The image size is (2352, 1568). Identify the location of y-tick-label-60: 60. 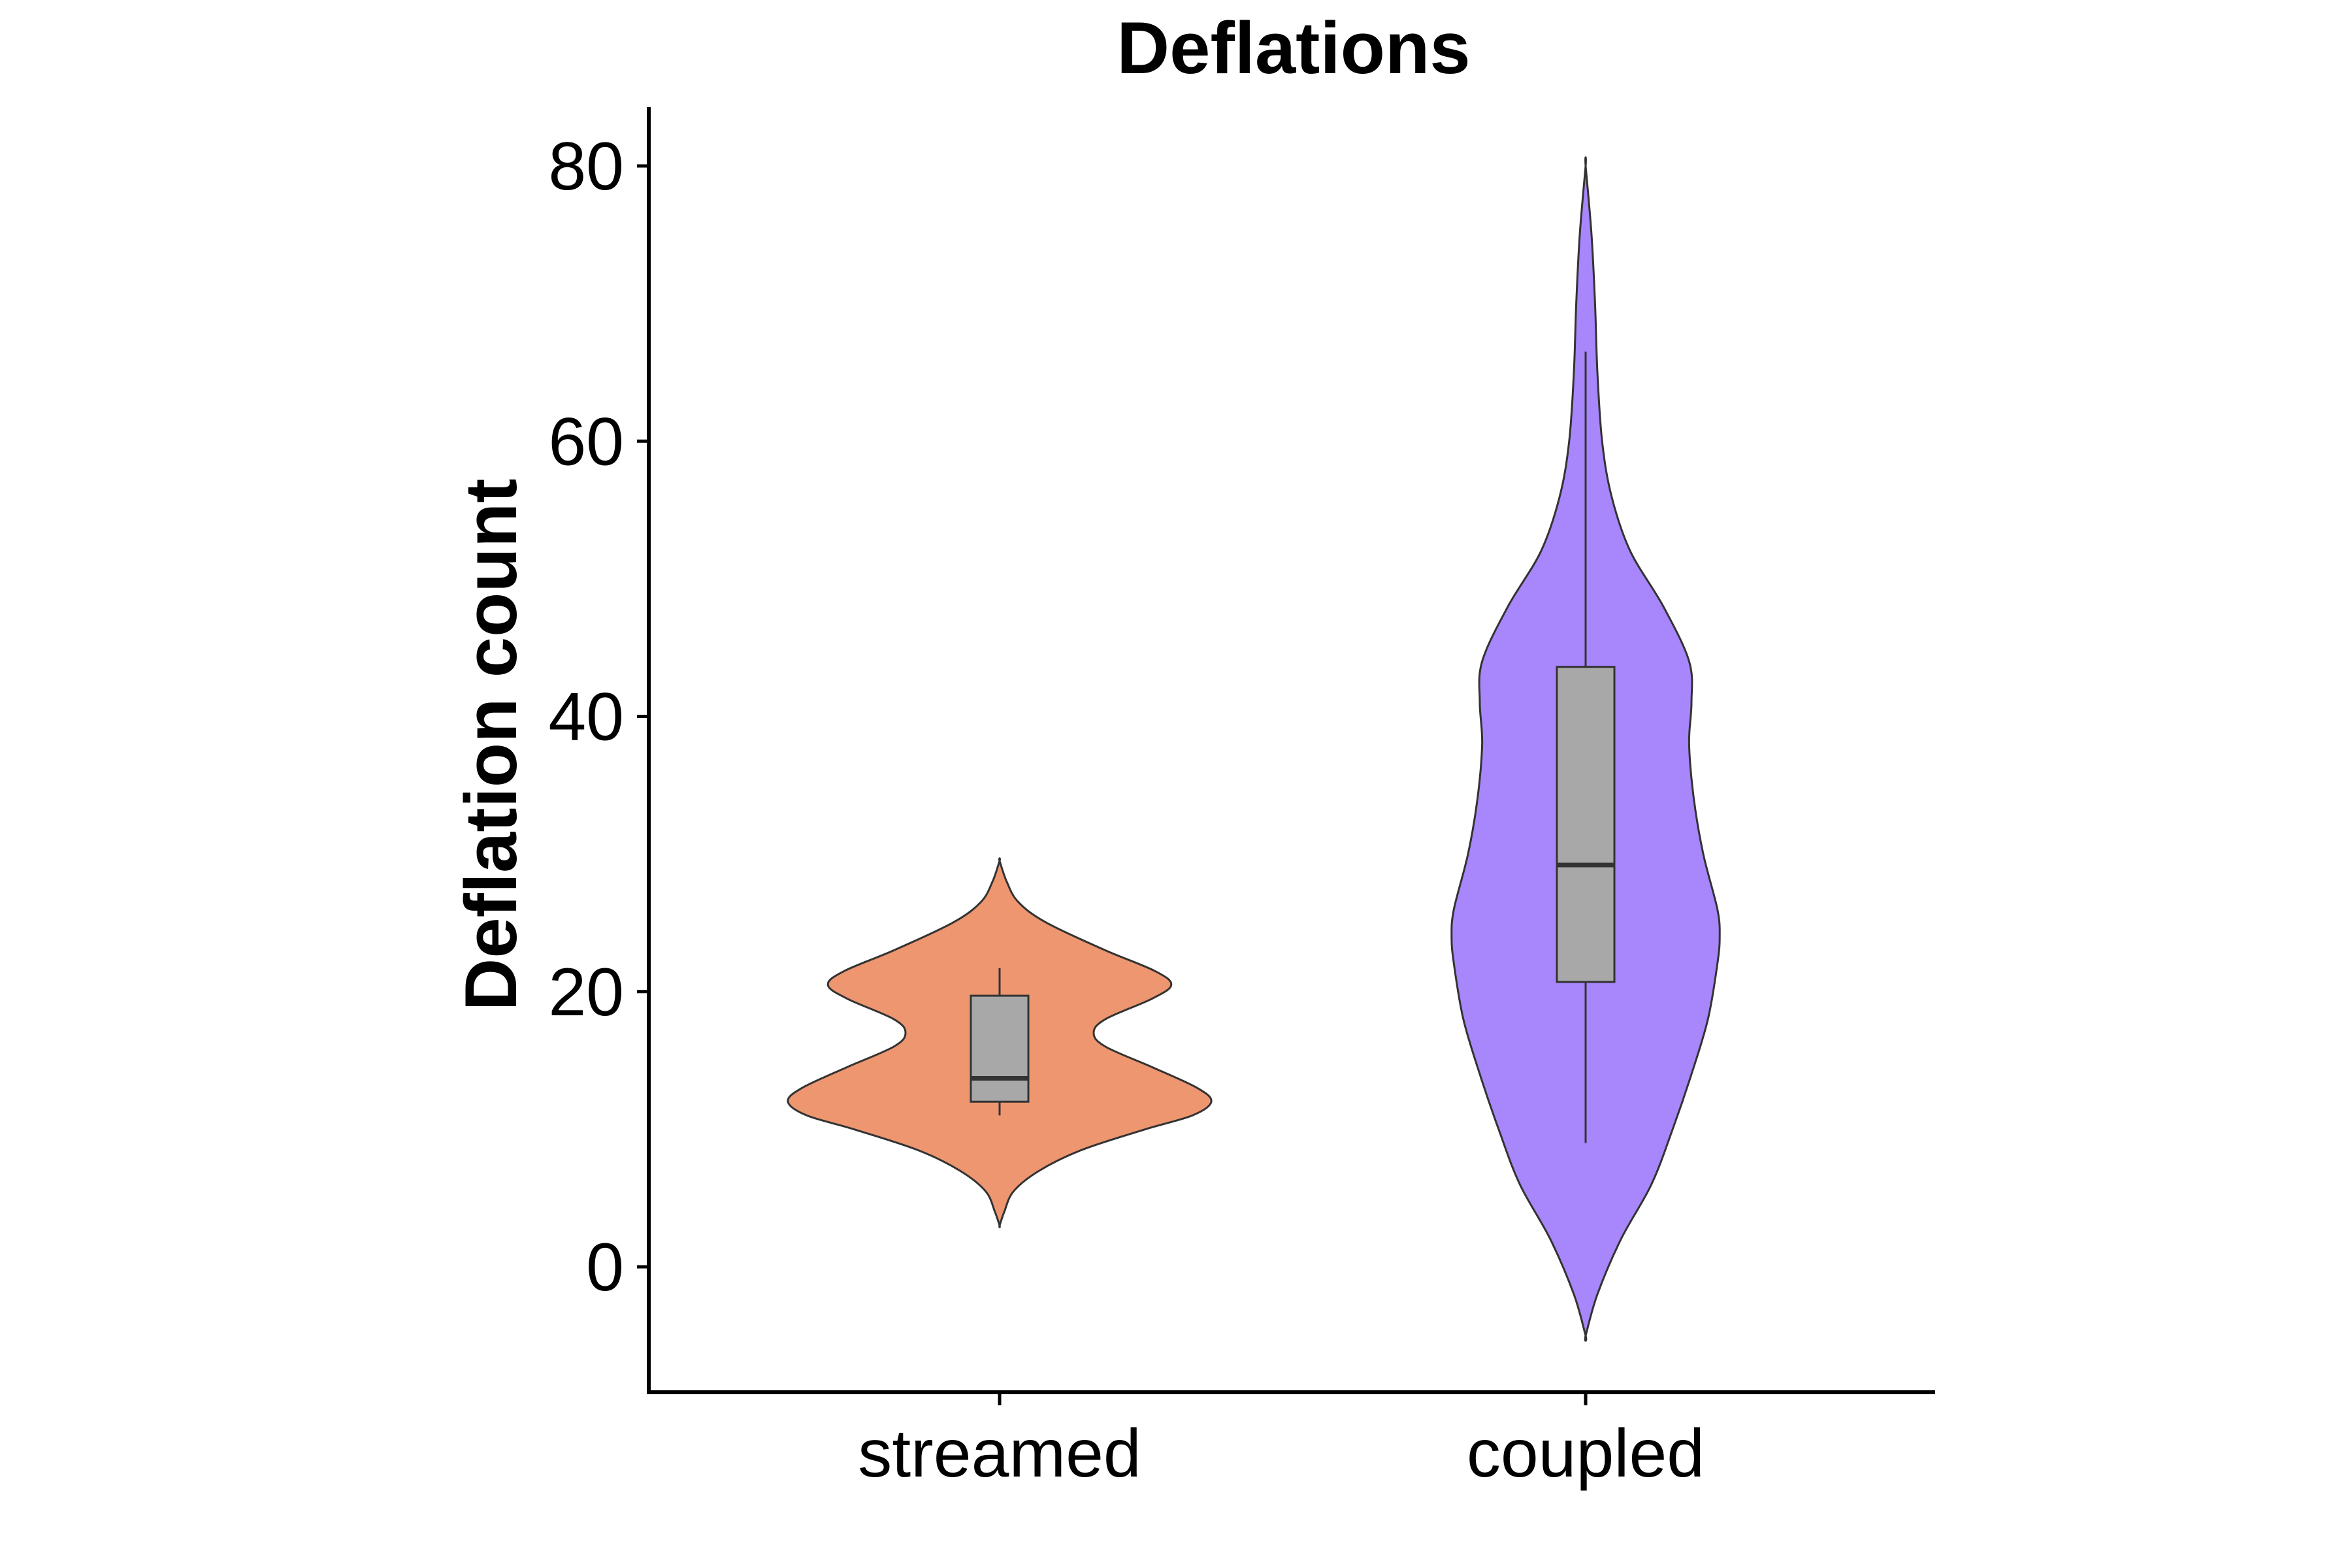
(586, 442).